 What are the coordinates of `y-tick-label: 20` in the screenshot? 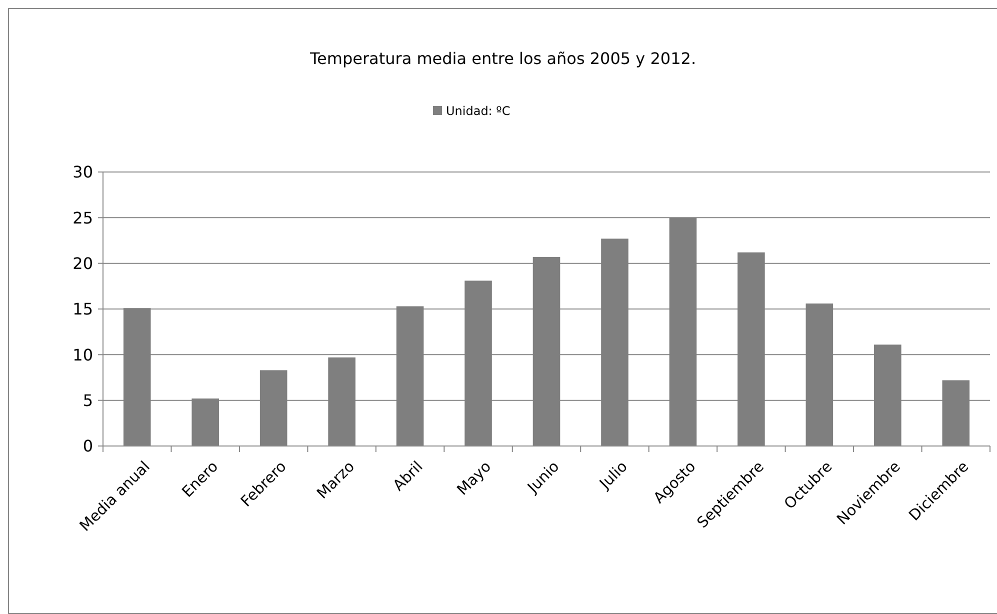 It's located at (82, 263).